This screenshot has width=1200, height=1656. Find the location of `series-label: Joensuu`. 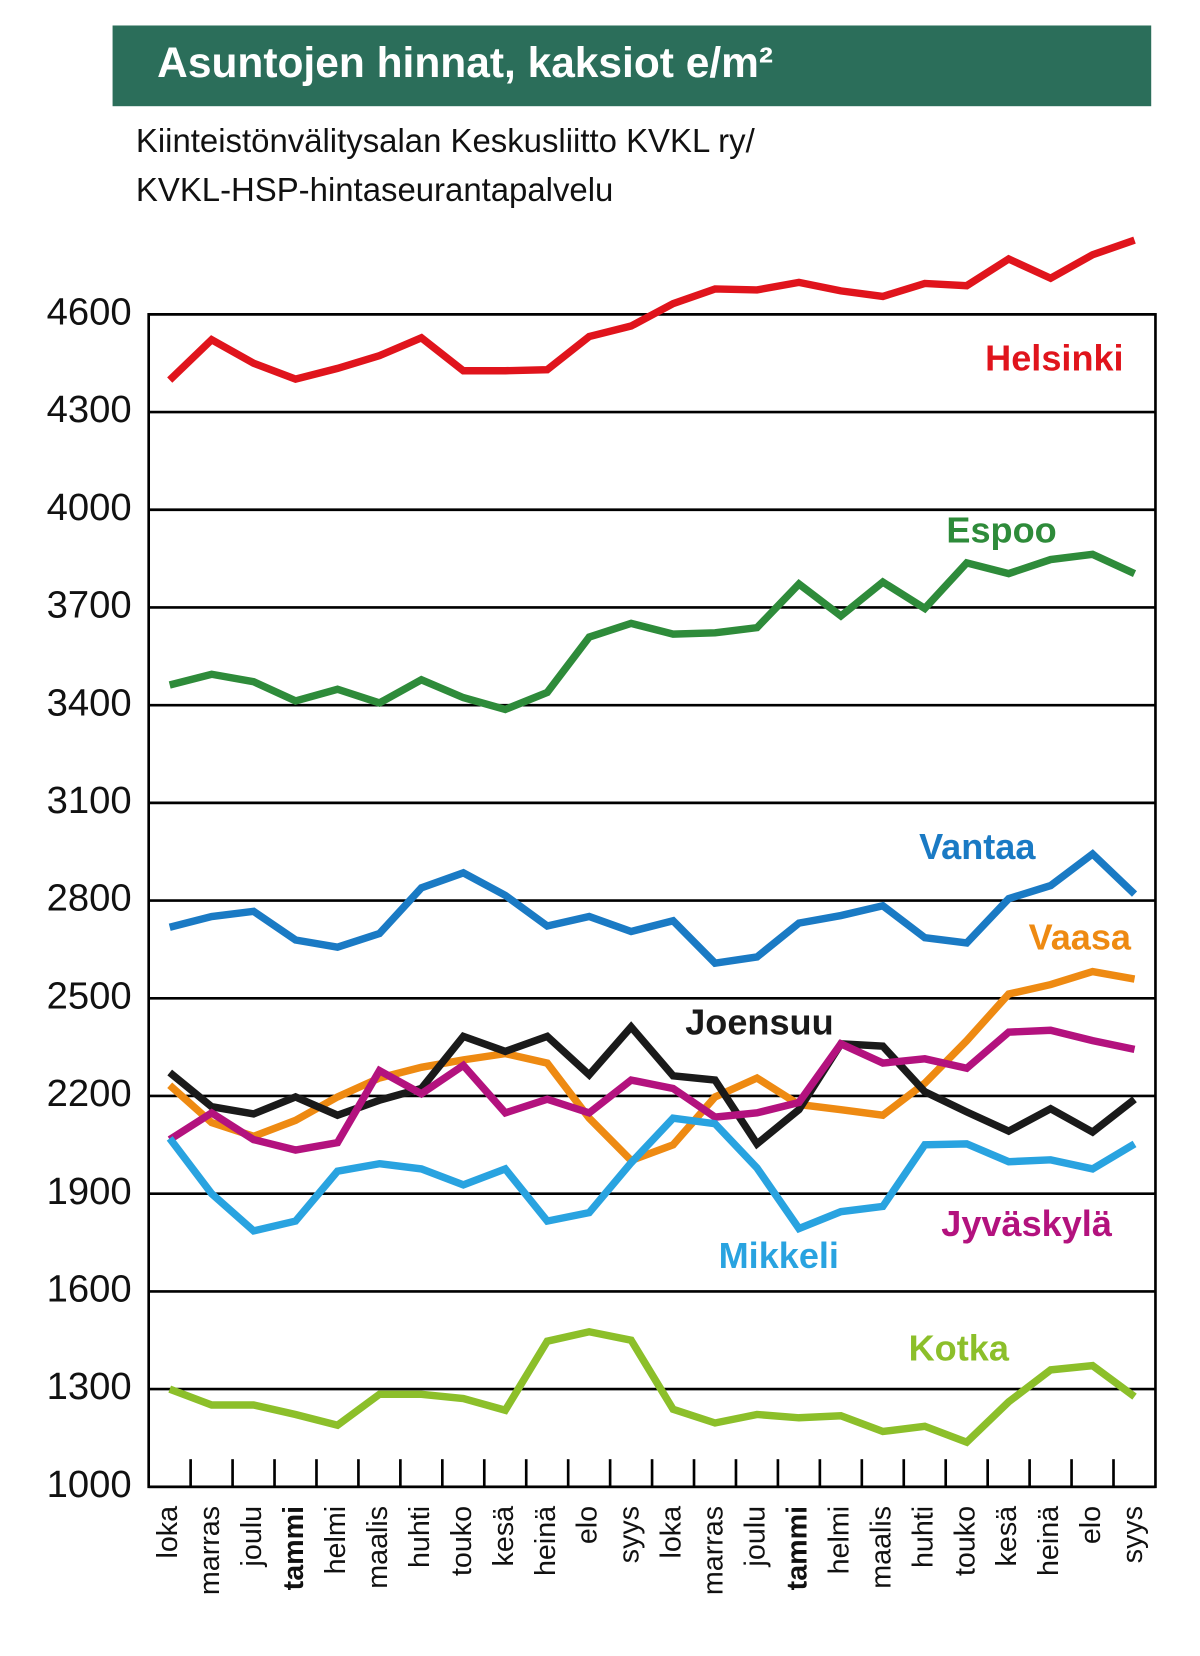

series-label: Joensuu is located at coordinates (759, 1021).